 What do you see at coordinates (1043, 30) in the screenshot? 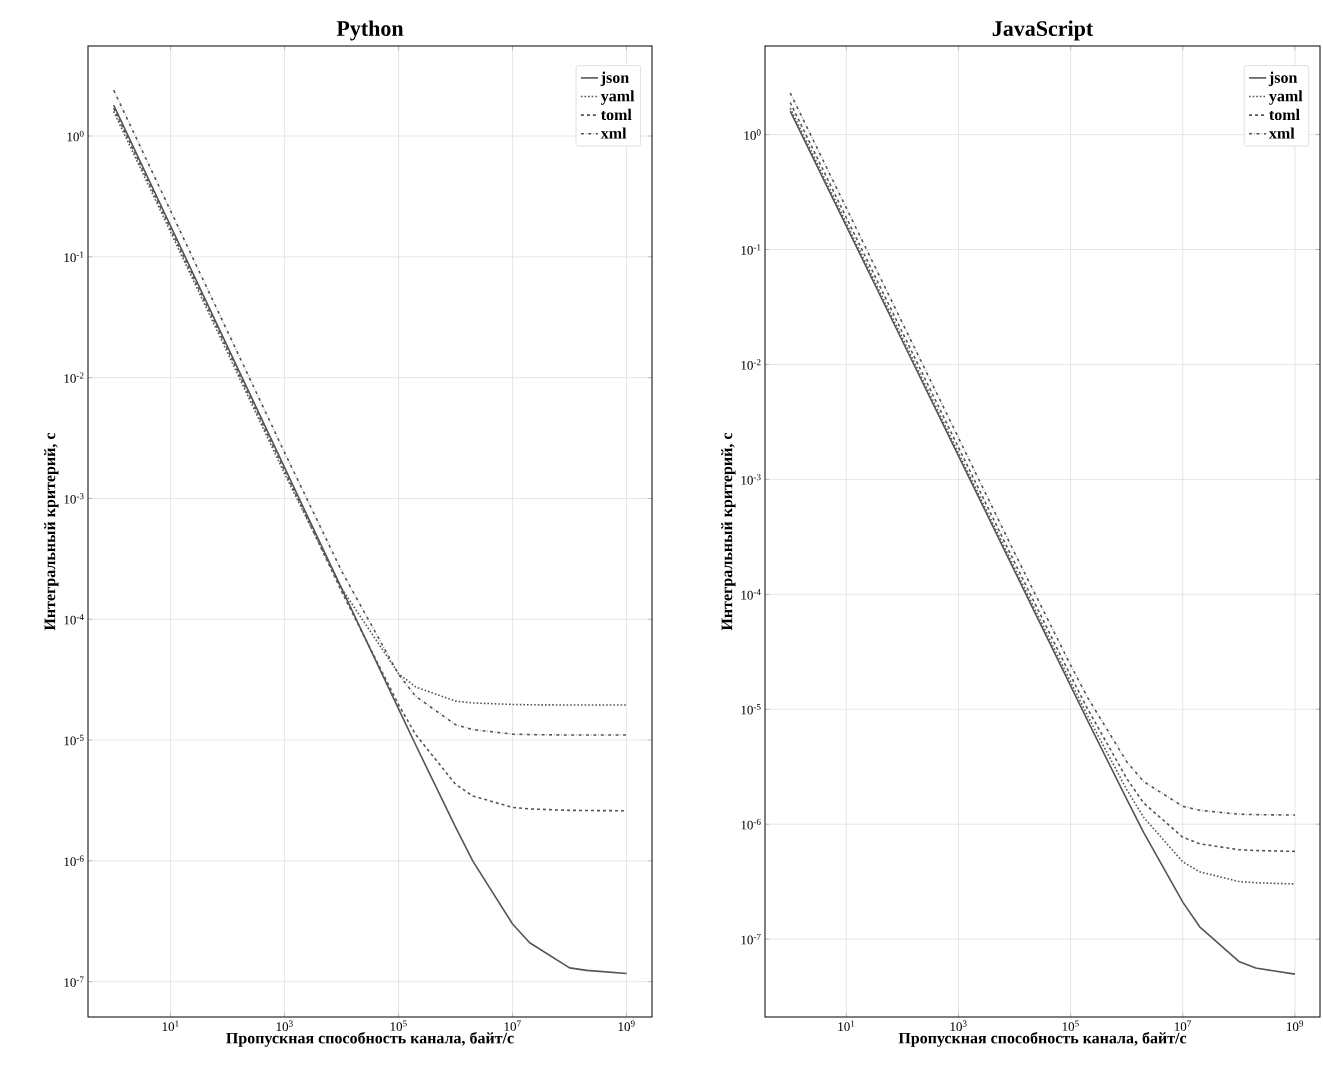
I see `chart-title: JavaScript` at bounding box center [1043, 30].